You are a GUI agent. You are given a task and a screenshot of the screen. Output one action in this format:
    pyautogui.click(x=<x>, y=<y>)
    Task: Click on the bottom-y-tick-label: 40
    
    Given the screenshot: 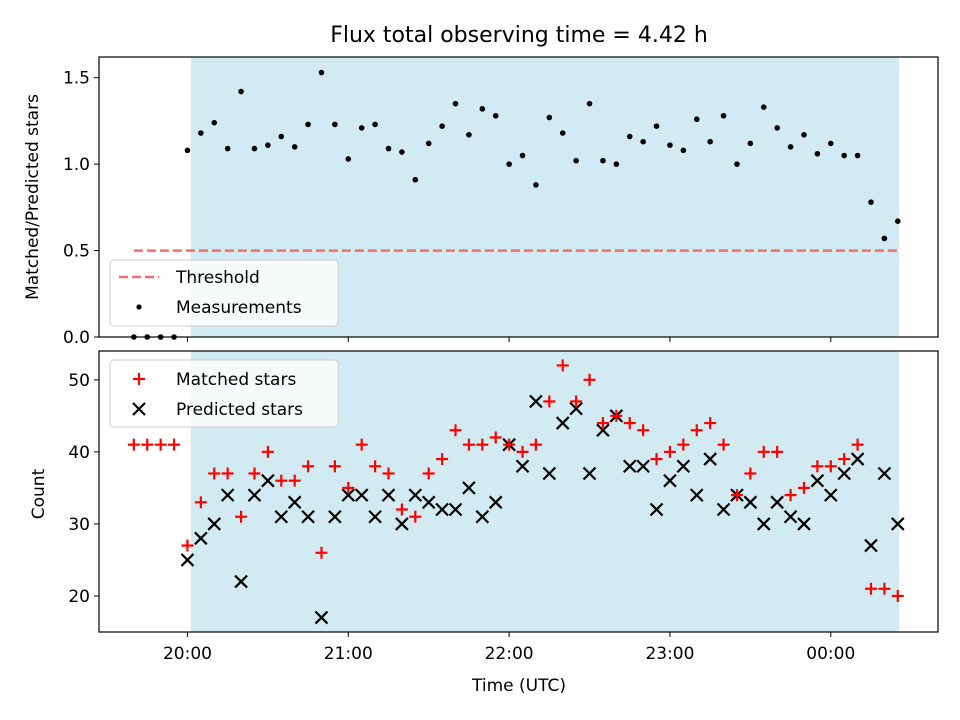 What is the action you would take?
    pyautogui.click(x=79, y=453)
    